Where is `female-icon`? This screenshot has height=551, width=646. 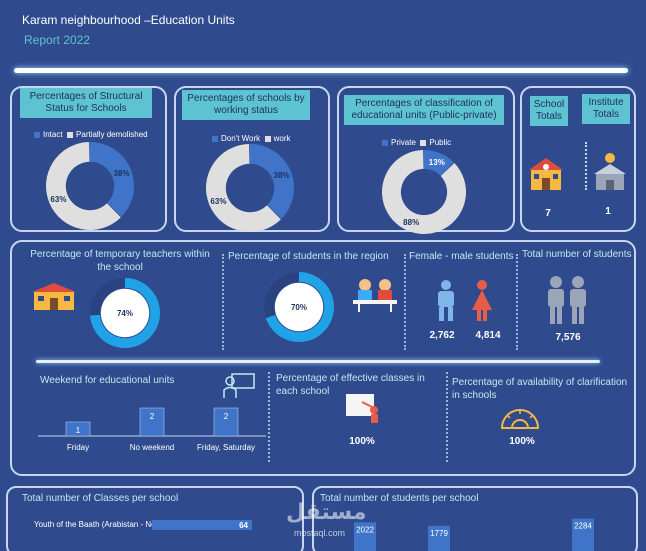 female-icon is located at coordinates (482, 300).